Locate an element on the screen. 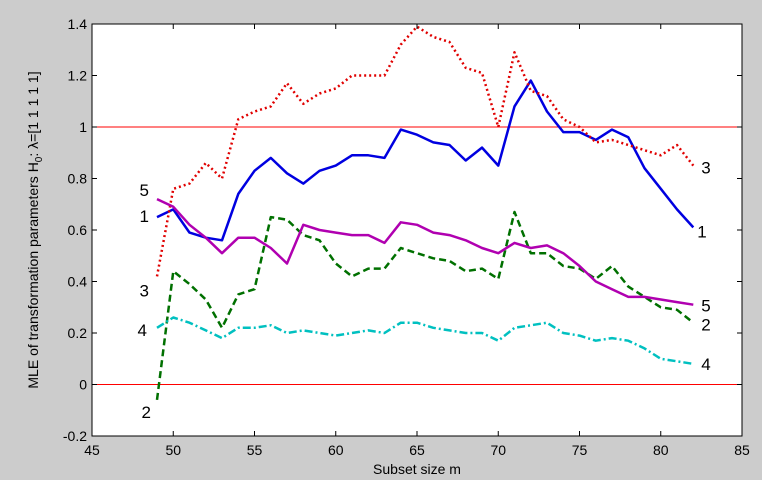 The image size is (762, 480). y-tick-label: -0.2 is located at coordinates (75, 436).